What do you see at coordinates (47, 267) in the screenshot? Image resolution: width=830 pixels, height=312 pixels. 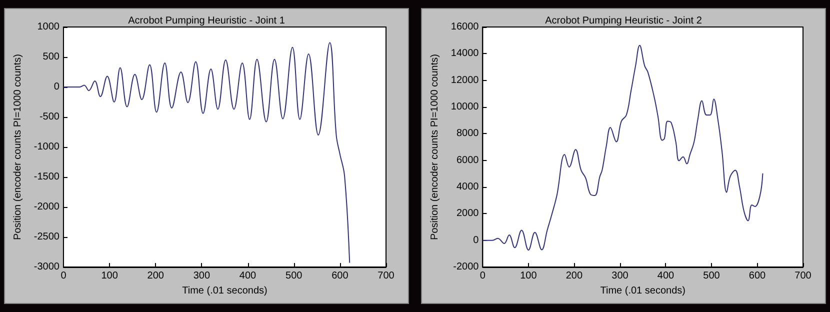 I see `y-tick-label: -3000` at bounding box center [47, 267].